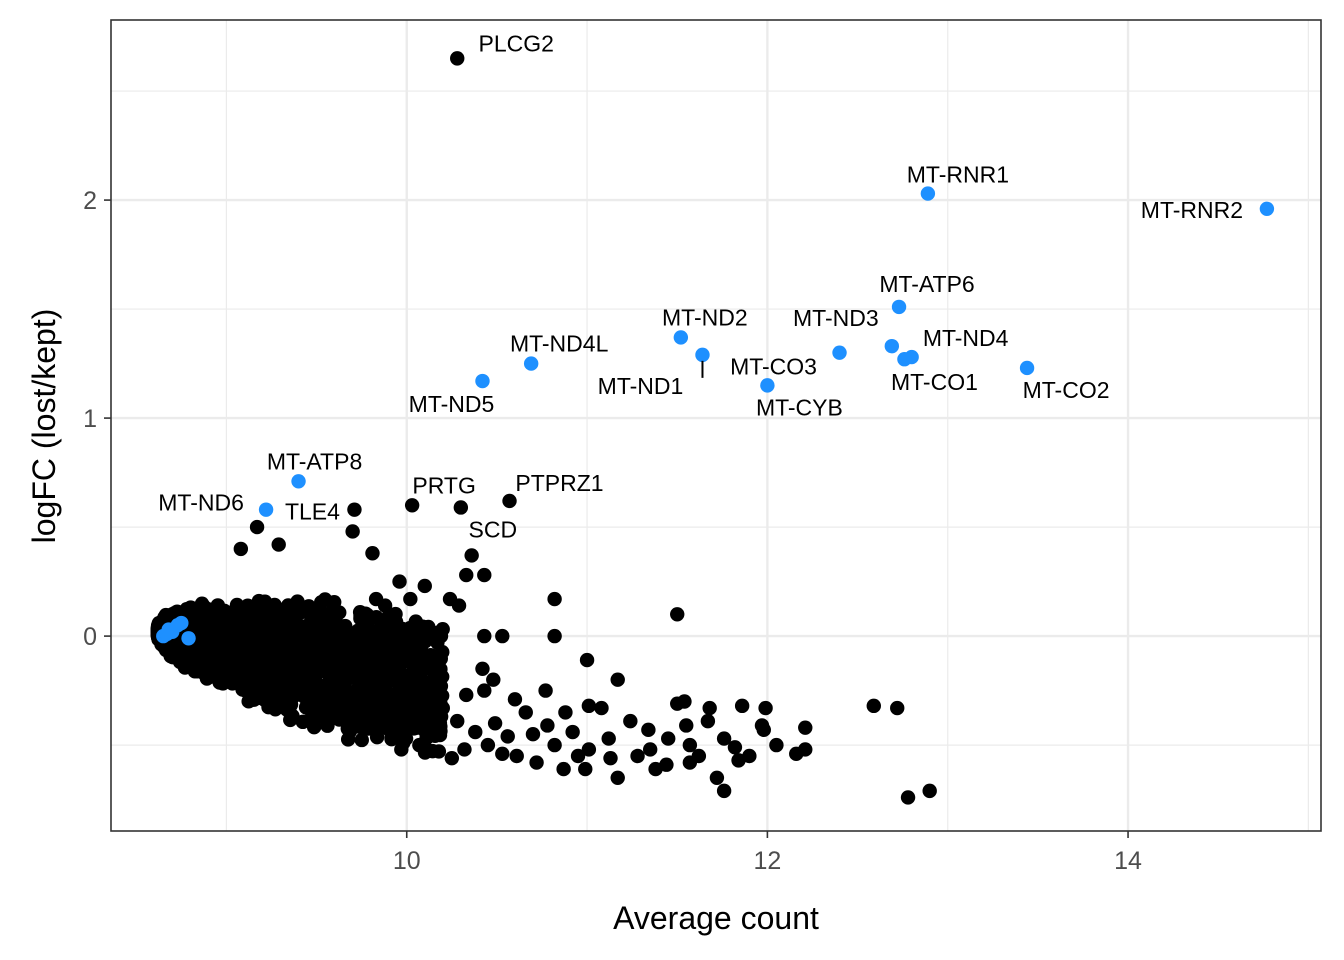  What do you see at coordinates (799, 407) in the screenshot?
I see `point-label: MT-CYB` at bounding box center [799, 407].